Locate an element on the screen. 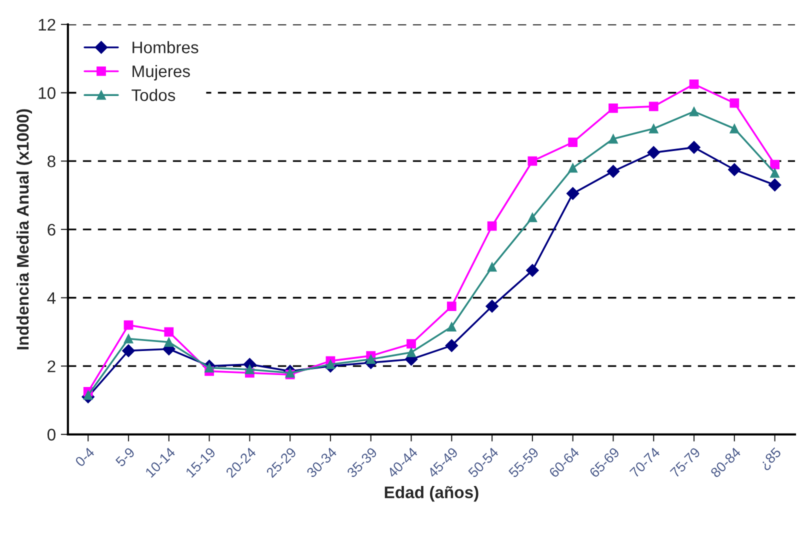 The height and width of the screenshot is (543, 799). x-tick-label: ¿85 is located at coordinates (771, 459).